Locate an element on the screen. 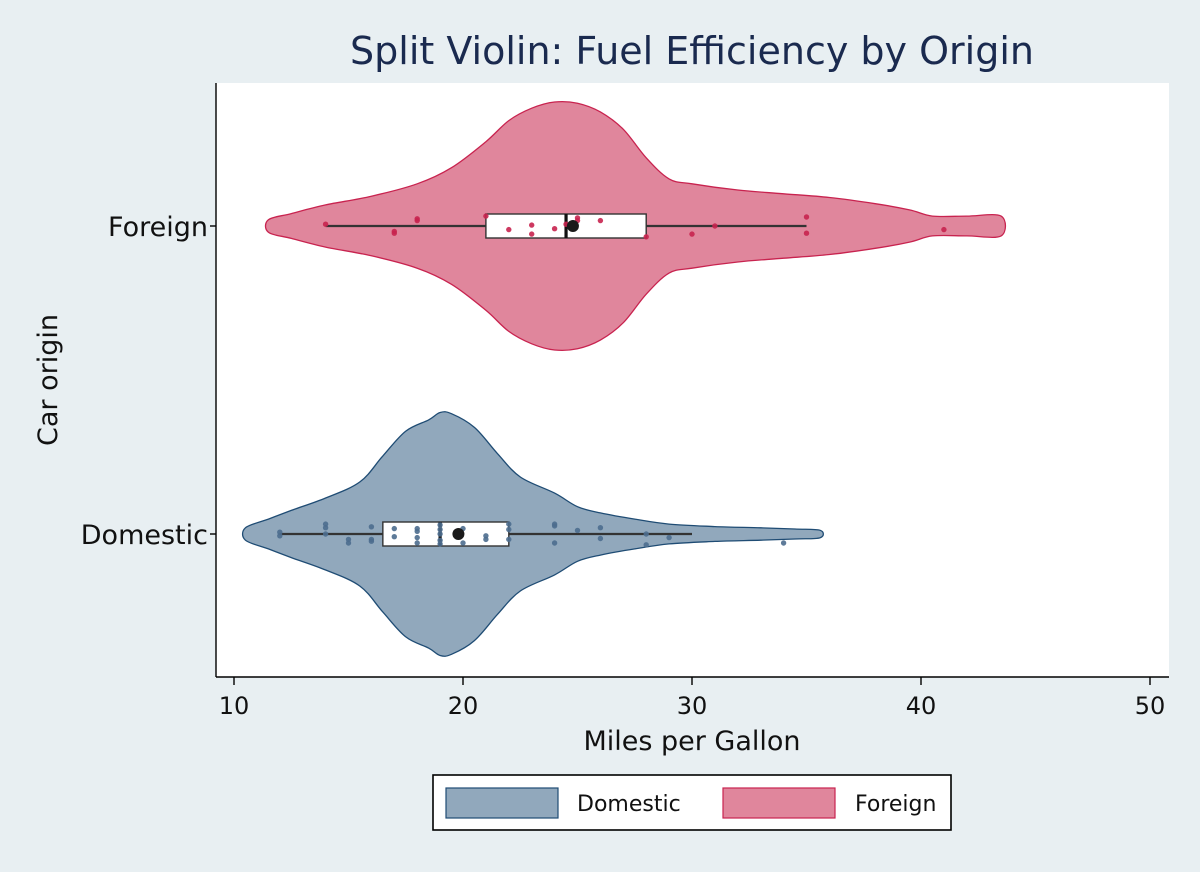  x-axis-label: Miles per Gallon is located at coordinates (691, 741).